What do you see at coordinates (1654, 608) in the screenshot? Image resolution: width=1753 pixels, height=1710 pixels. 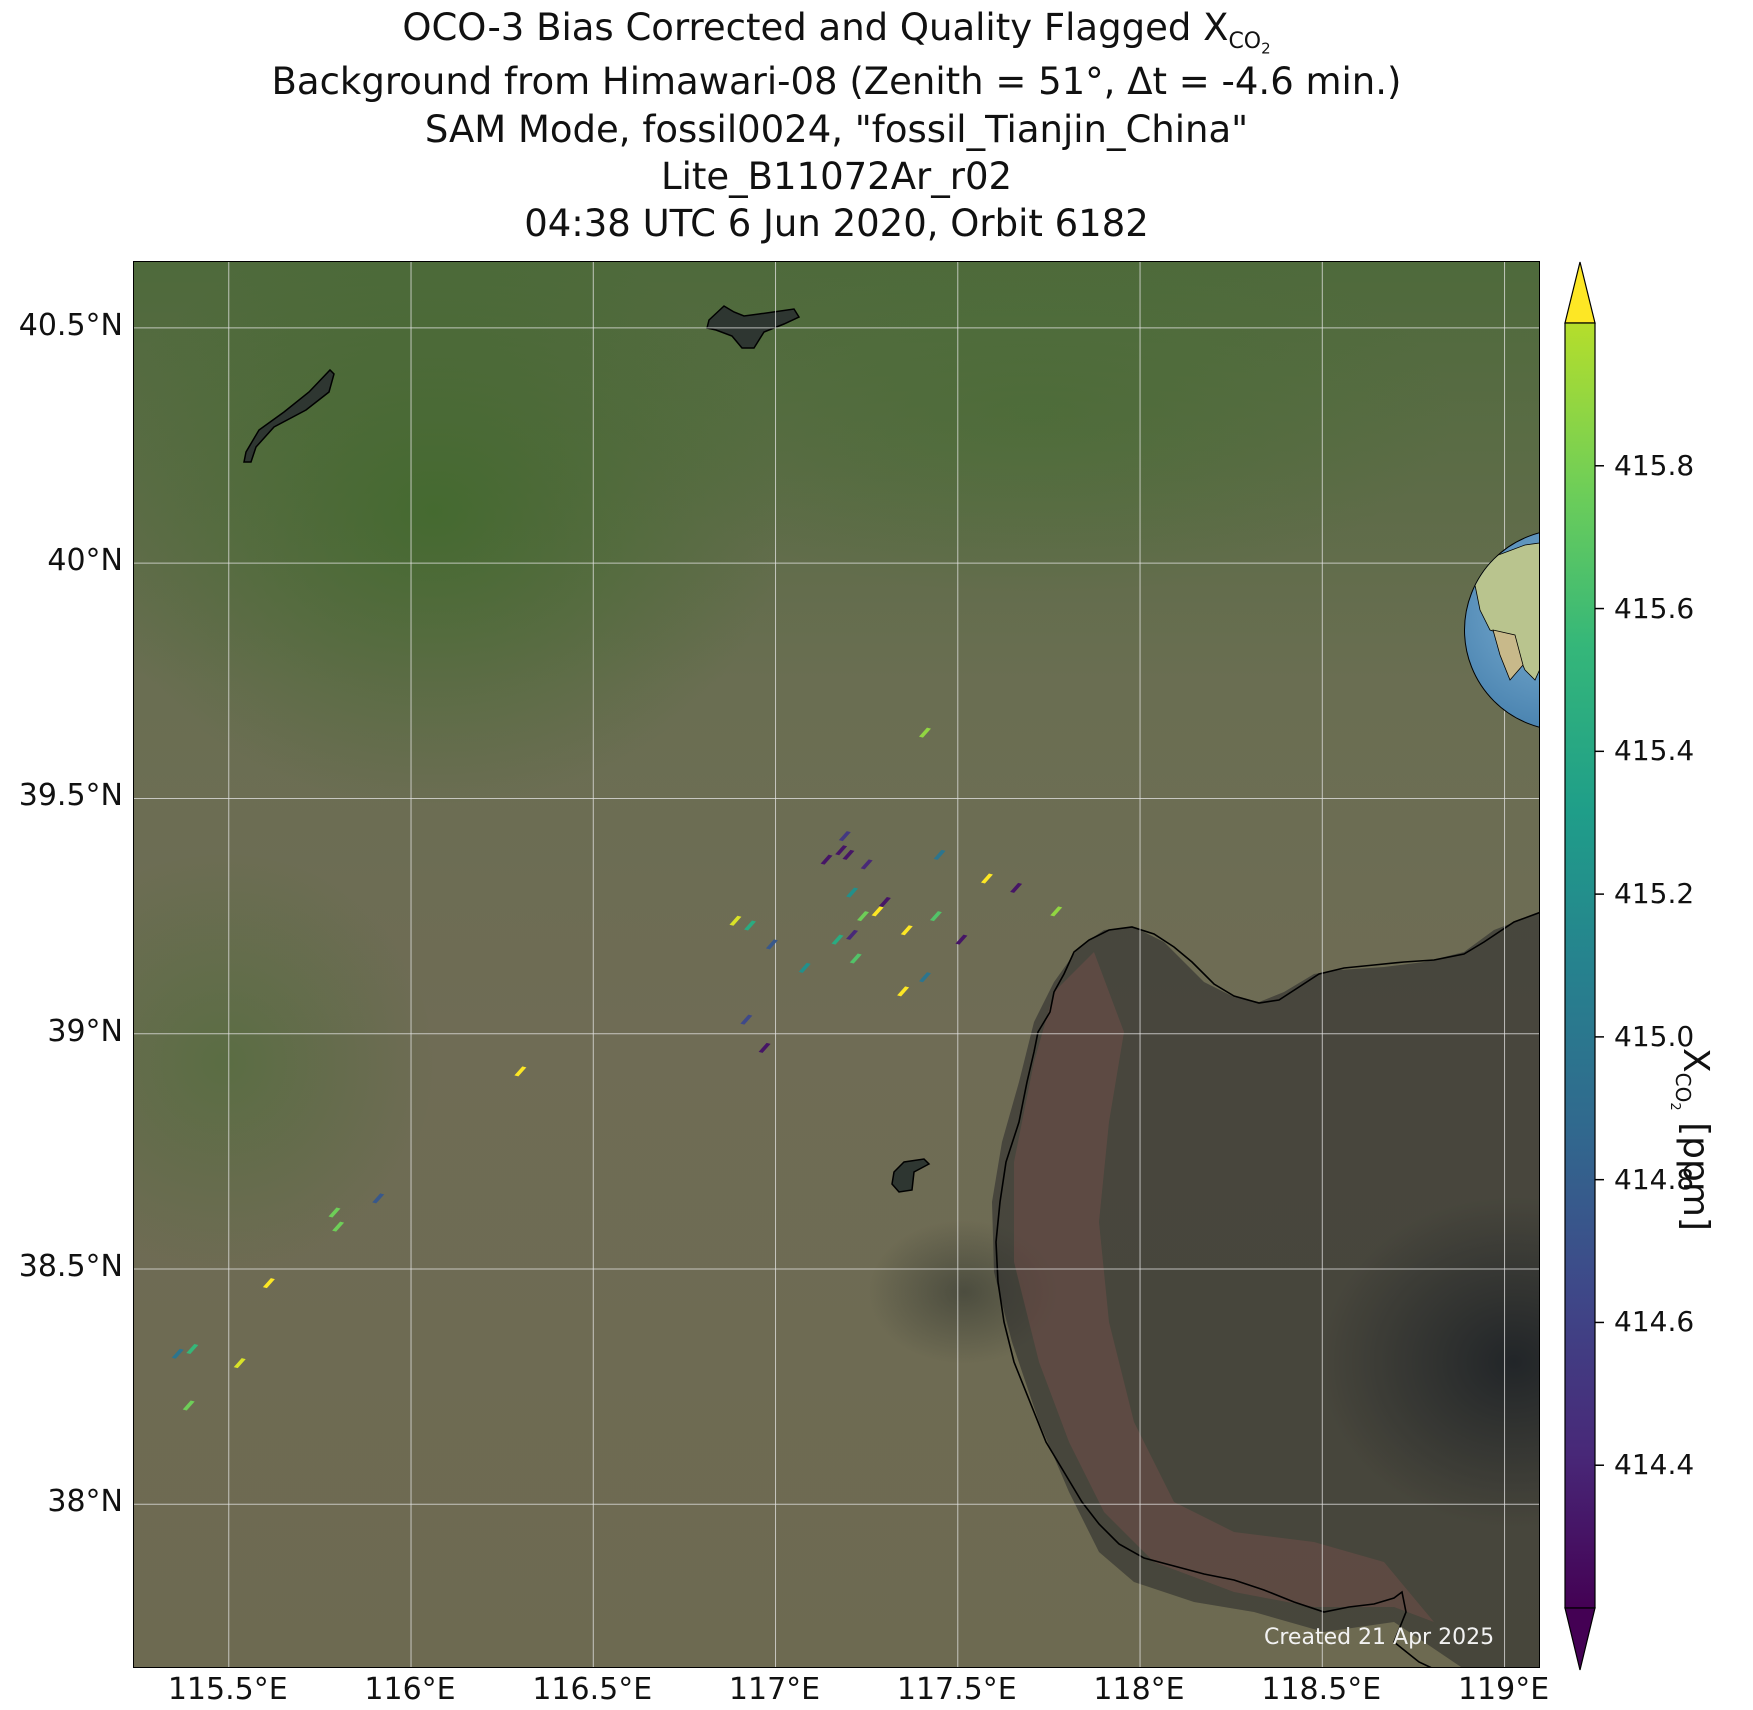 I see `colorbar-tick-label: 415.6` at bounding box center [1654, 608].